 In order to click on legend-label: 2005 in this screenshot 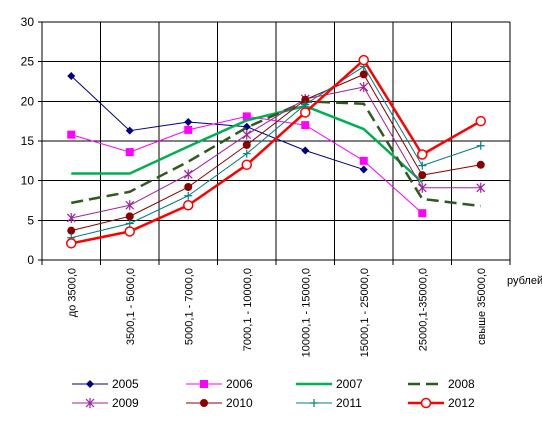, I will do `click(125, 384)`.